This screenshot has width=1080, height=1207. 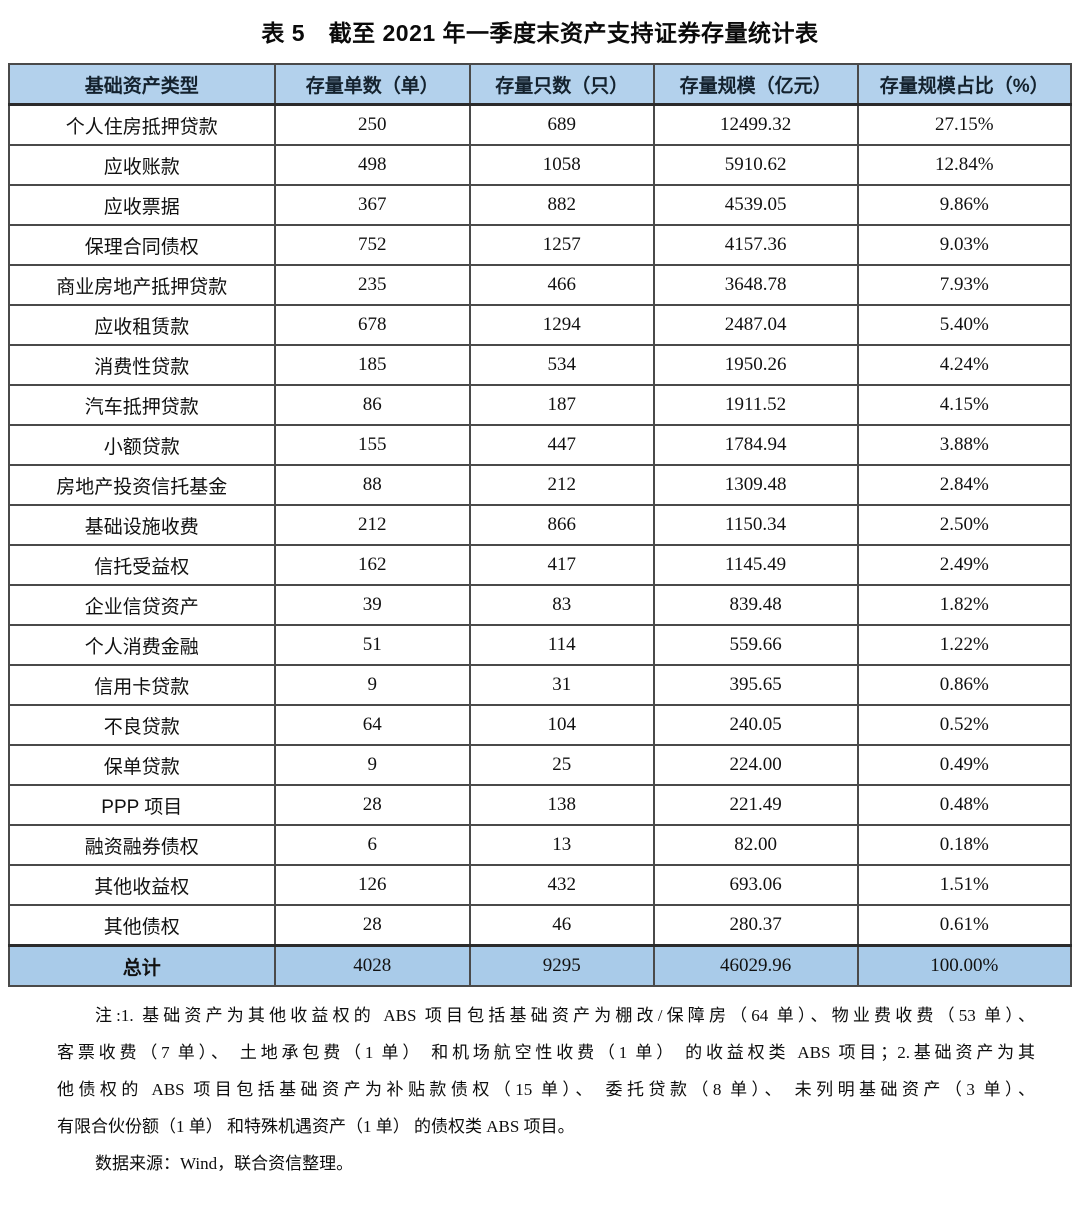 I want to click on cell-value: 25, so click(x=561, y=765).